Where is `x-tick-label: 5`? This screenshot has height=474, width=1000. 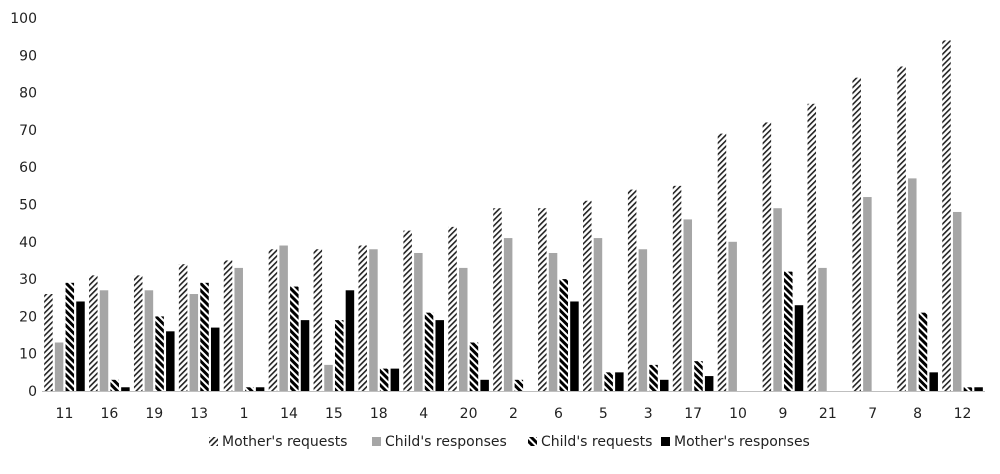
x-tick-label: 5 is located at coordinates (603, 414).